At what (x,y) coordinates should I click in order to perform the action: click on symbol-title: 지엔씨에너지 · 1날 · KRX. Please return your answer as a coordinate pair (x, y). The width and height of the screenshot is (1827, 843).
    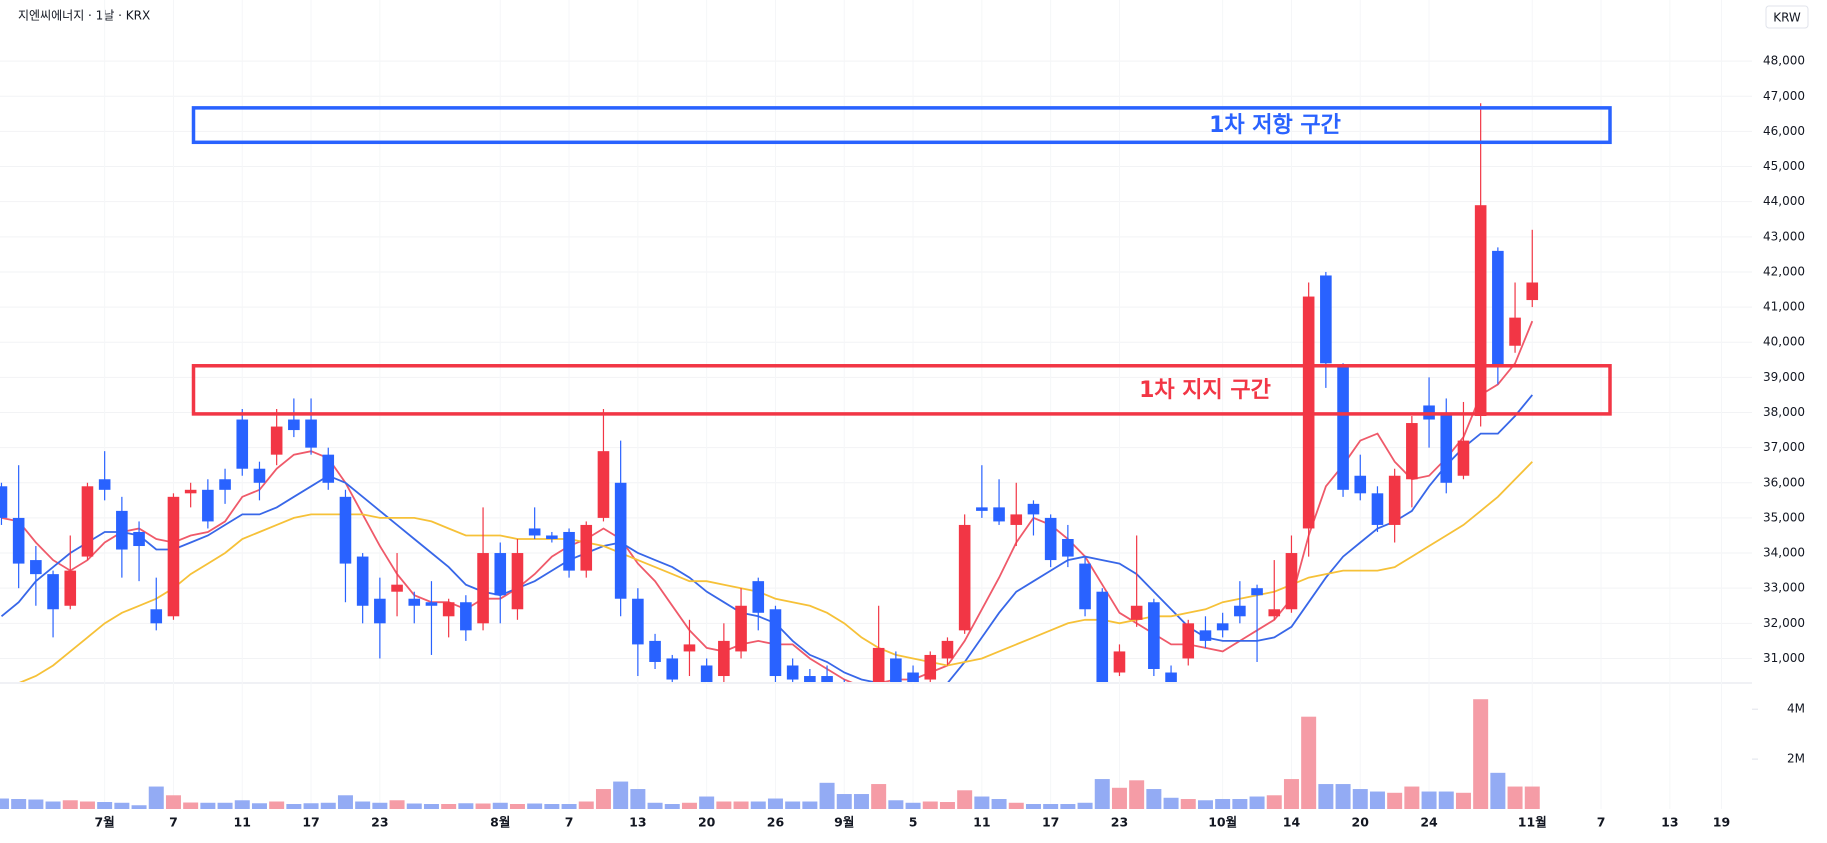
    Looking at the image, I should click on (84, 16).